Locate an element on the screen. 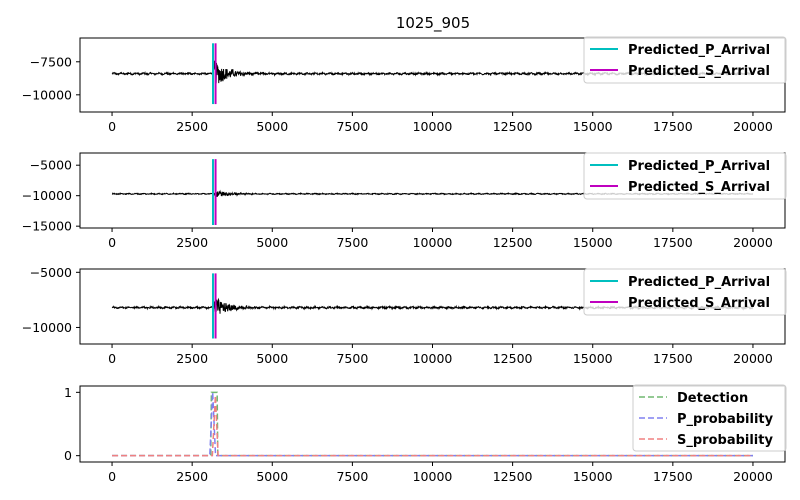  legend: Detection P_probability S_probability is located at coordinates (709, 418).